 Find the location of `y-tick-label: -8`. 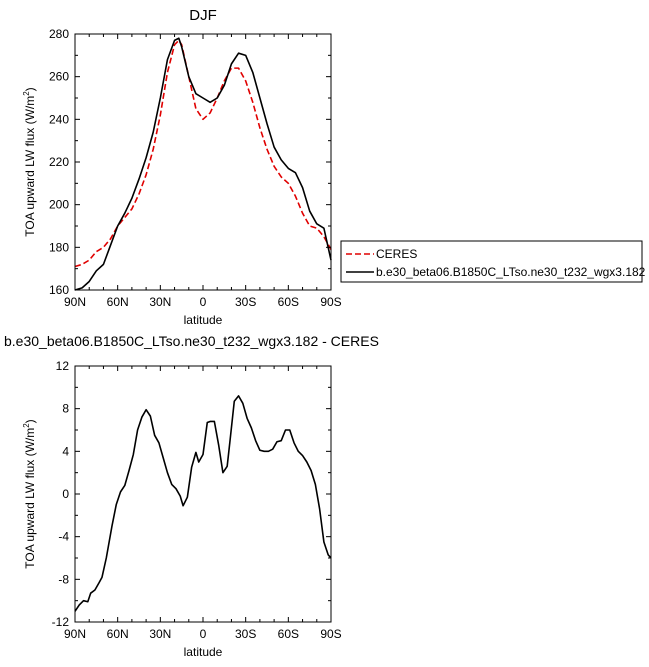

y-tick-label: -8 is located at coordinates (63, 579).